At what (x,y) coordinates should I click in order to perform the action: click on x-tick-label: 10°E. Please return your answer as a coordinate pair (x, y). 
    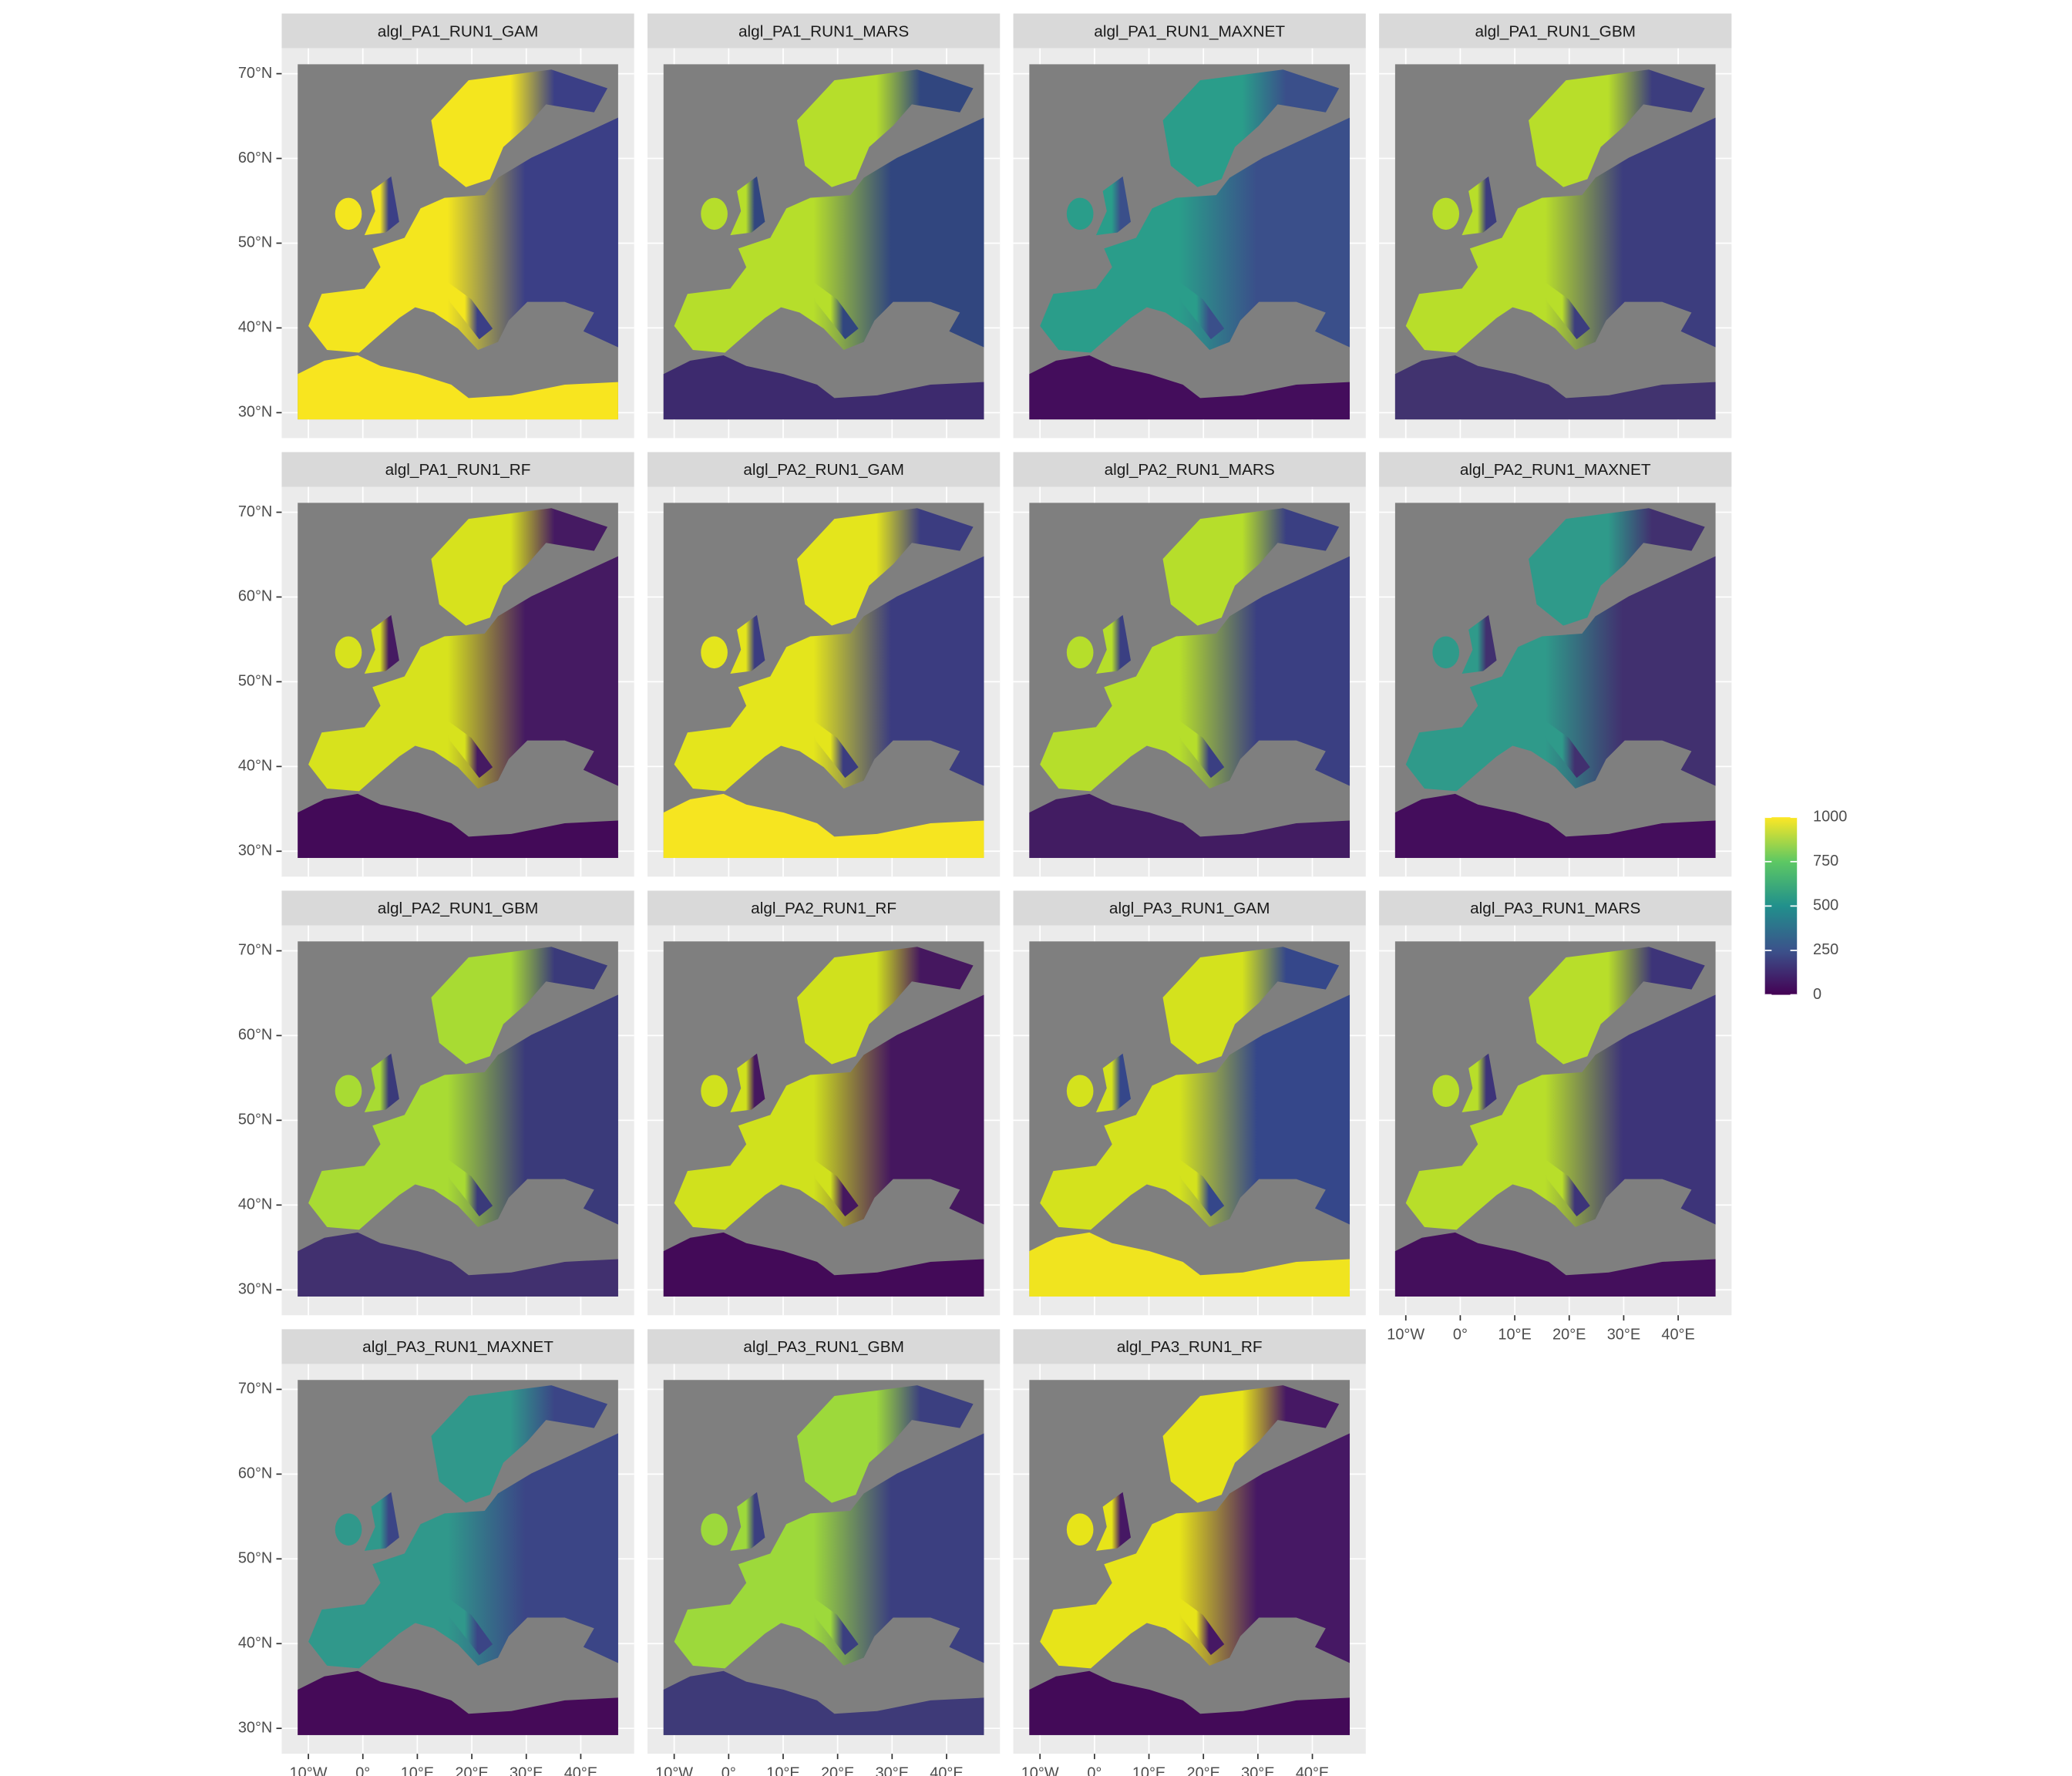
    Looking at the image, I should click on (783, 1770).